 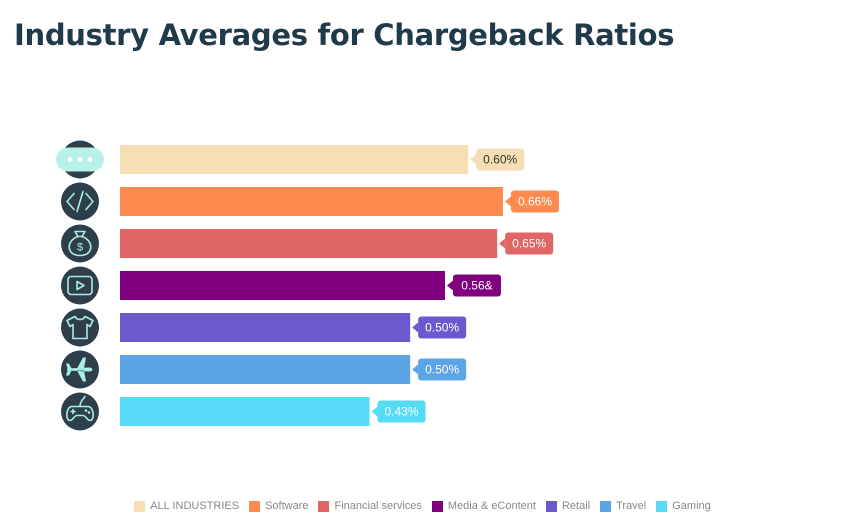 What do you see at coordinates (529, 244) in the screenshot?
I see `svg-text: 0.65%` at bounding box center [529, 244].